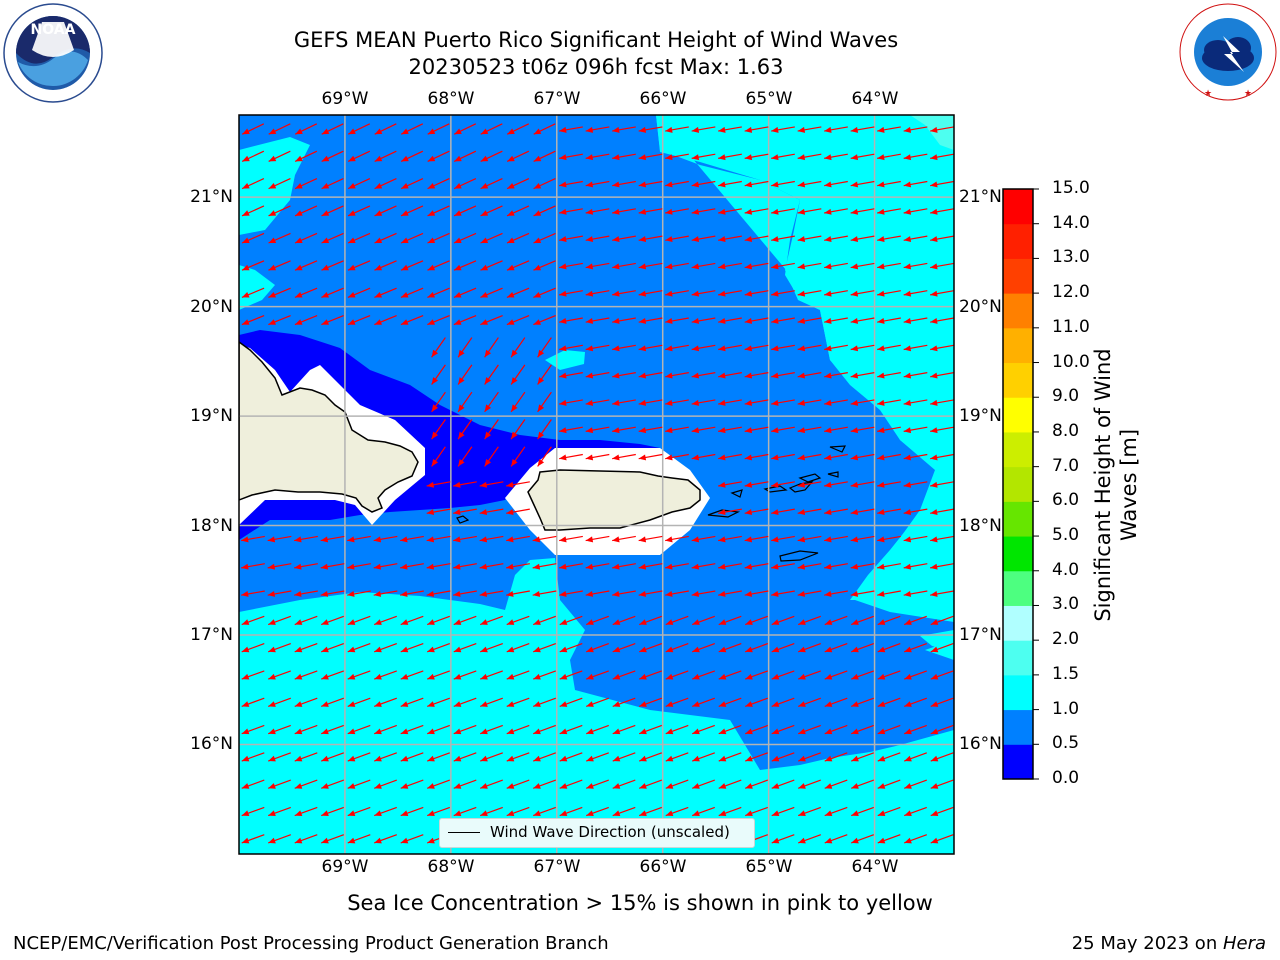 This screenshot has height=960, width=1280. I want to click on lon-label-bottom-66w: 66°W, so click(663, 867).